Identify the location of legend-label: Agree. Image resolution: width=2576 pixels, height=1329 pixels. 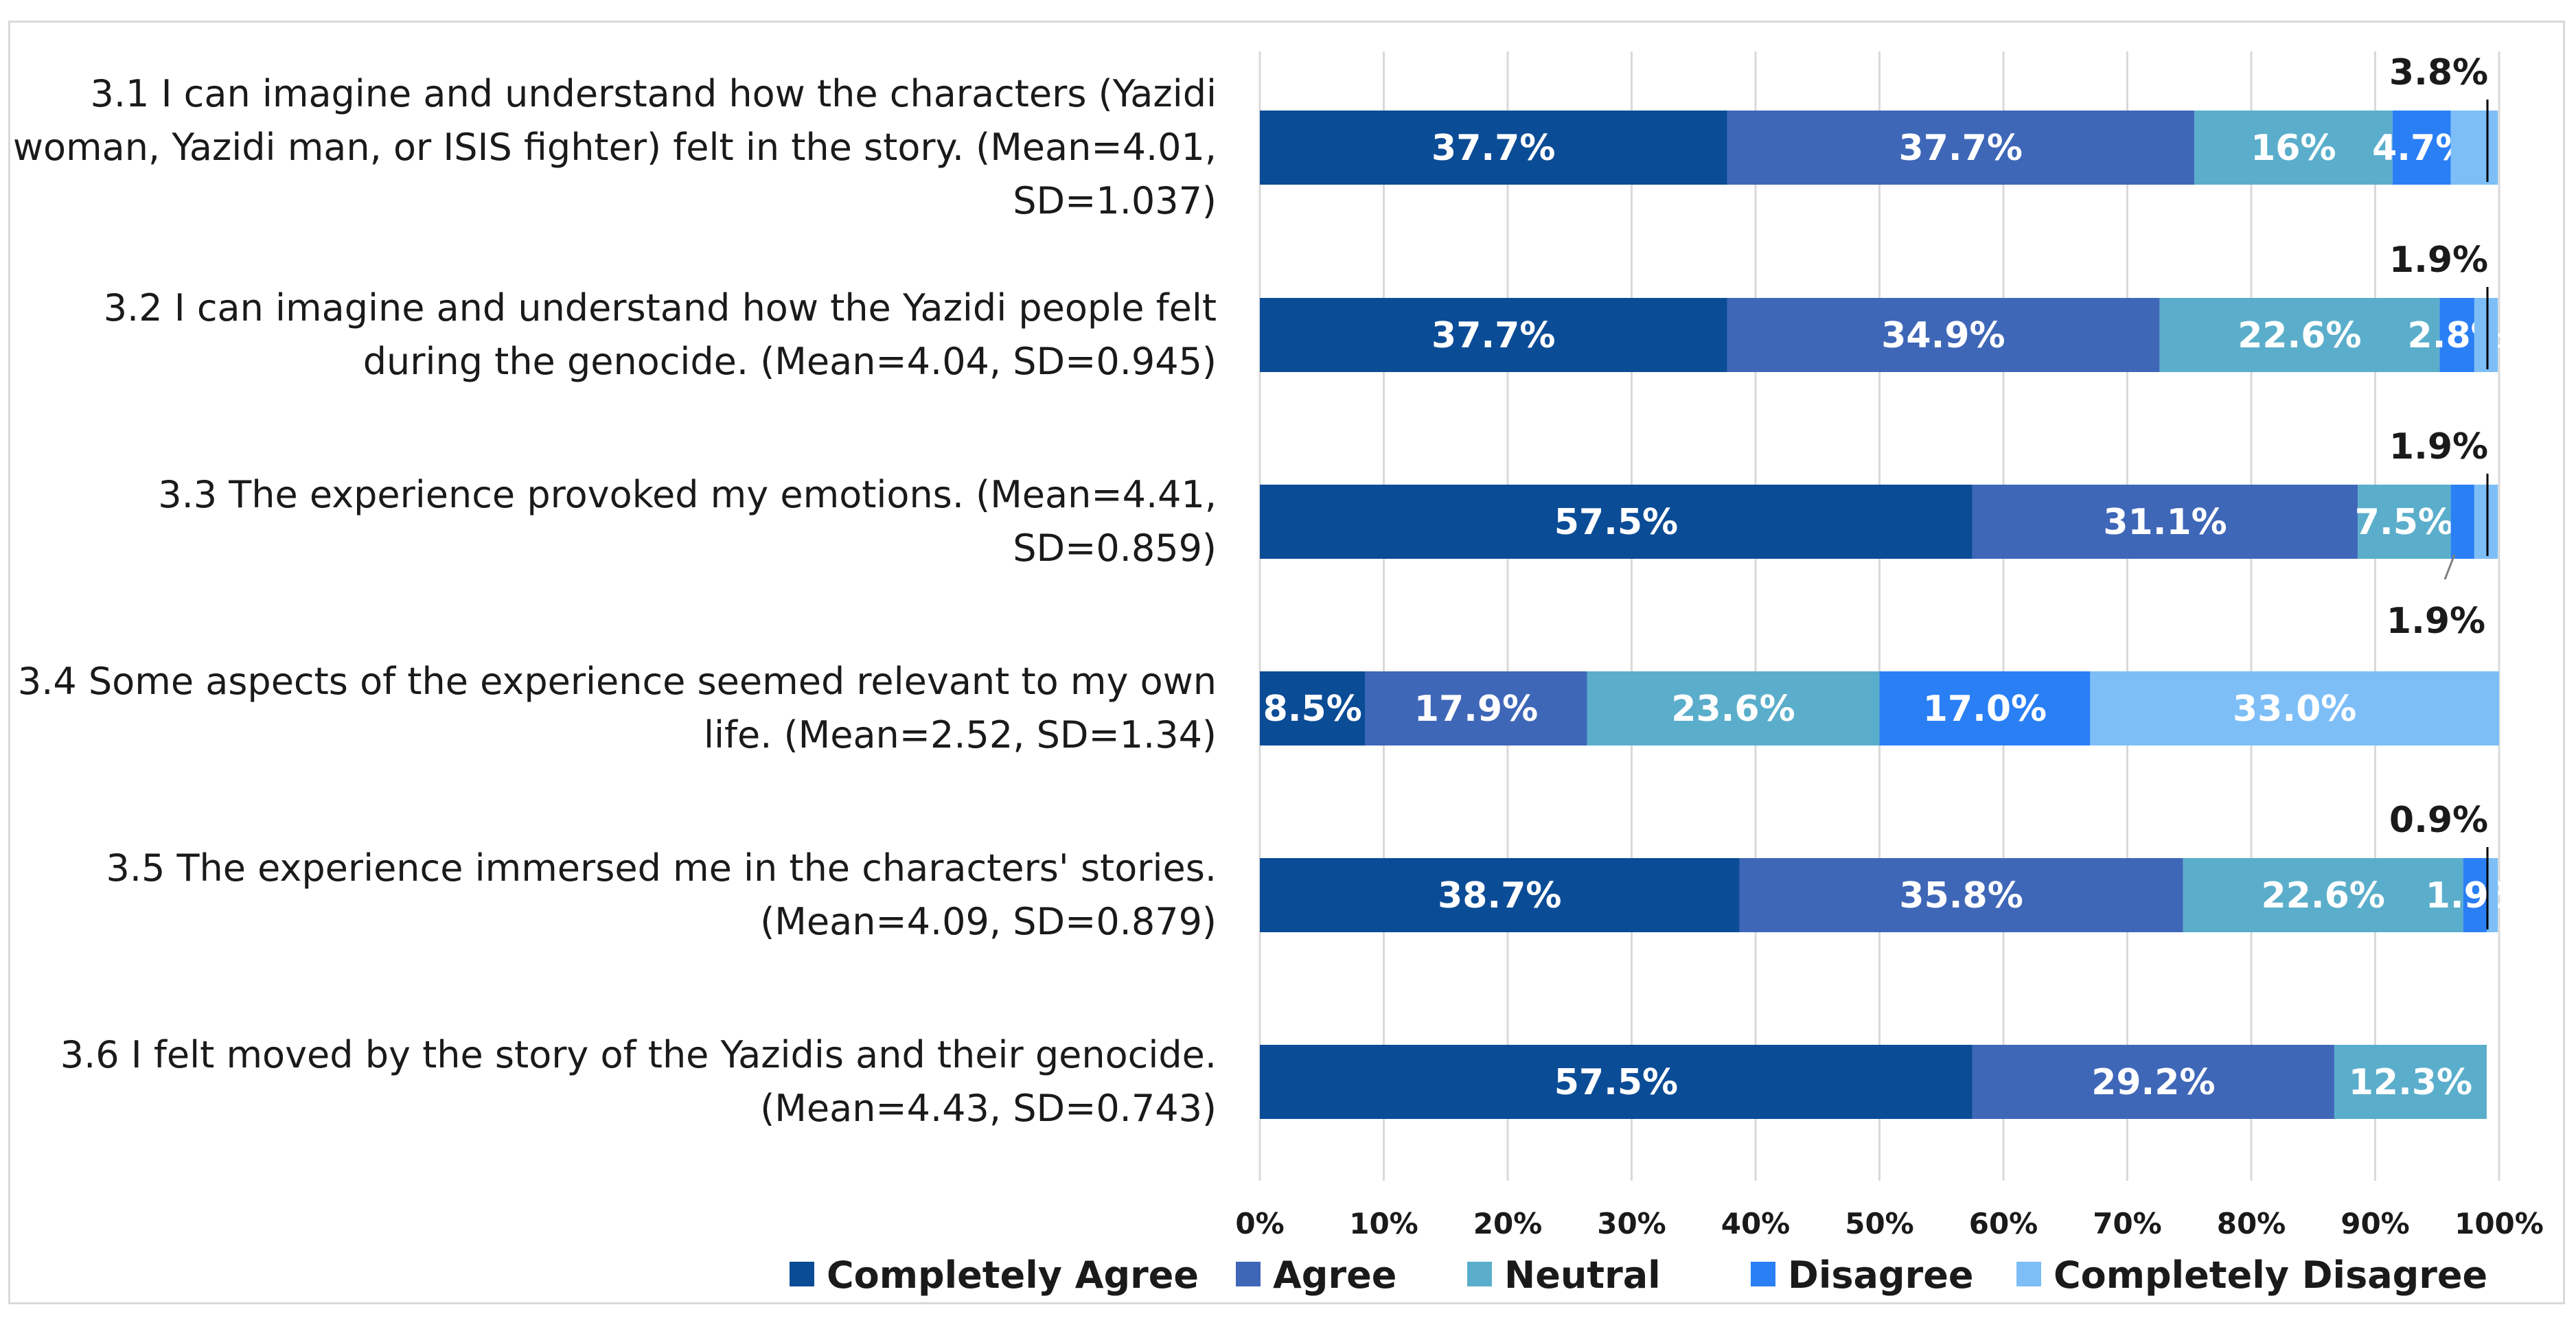
(1334, 1275).